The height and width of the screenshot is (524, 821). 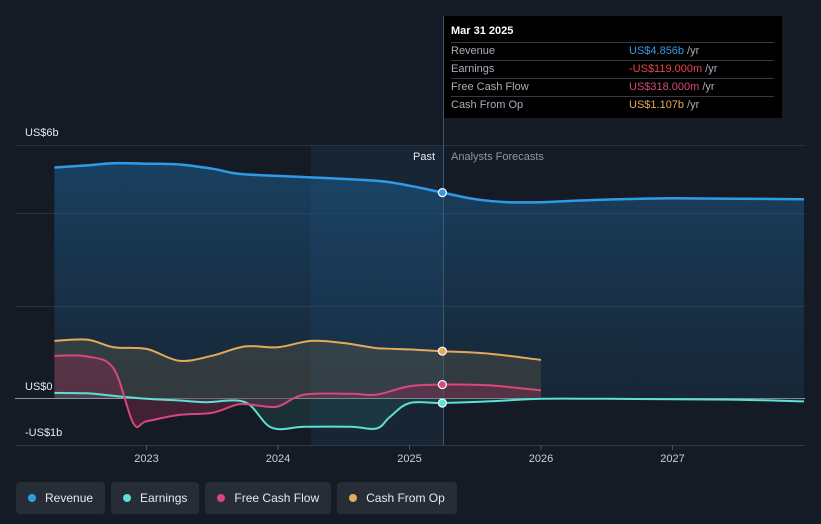 I want to click on tooltip-row-label: Cash From Op, so click(x=487, y=105).